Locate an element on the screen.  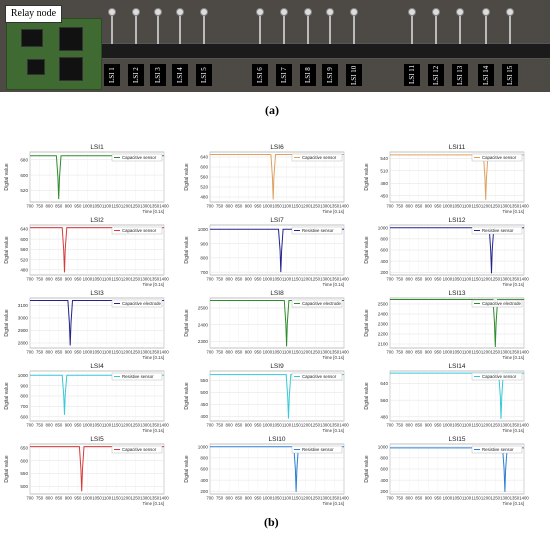
y-tick-label: 2400 is located at coordinates (383, 314).